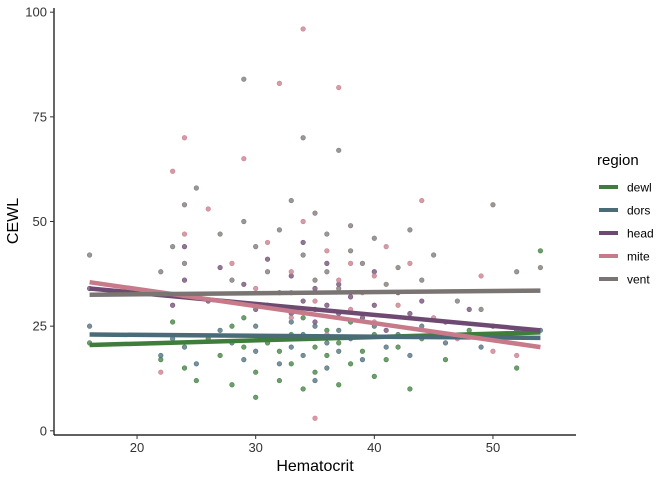  I want to click on x-tick-label: 40, so click(374, 447).